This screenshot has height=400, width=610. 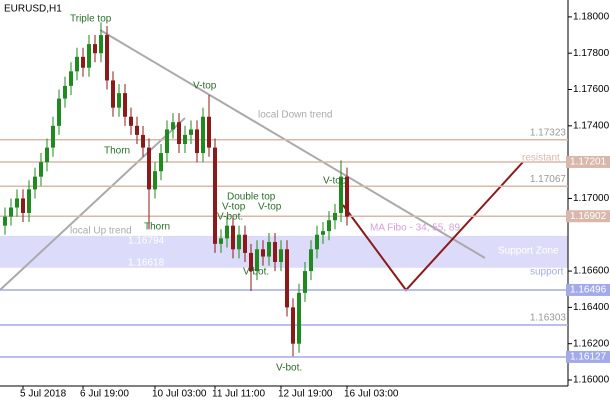 I want to click on up-trendline, so click(x=93, y=204).